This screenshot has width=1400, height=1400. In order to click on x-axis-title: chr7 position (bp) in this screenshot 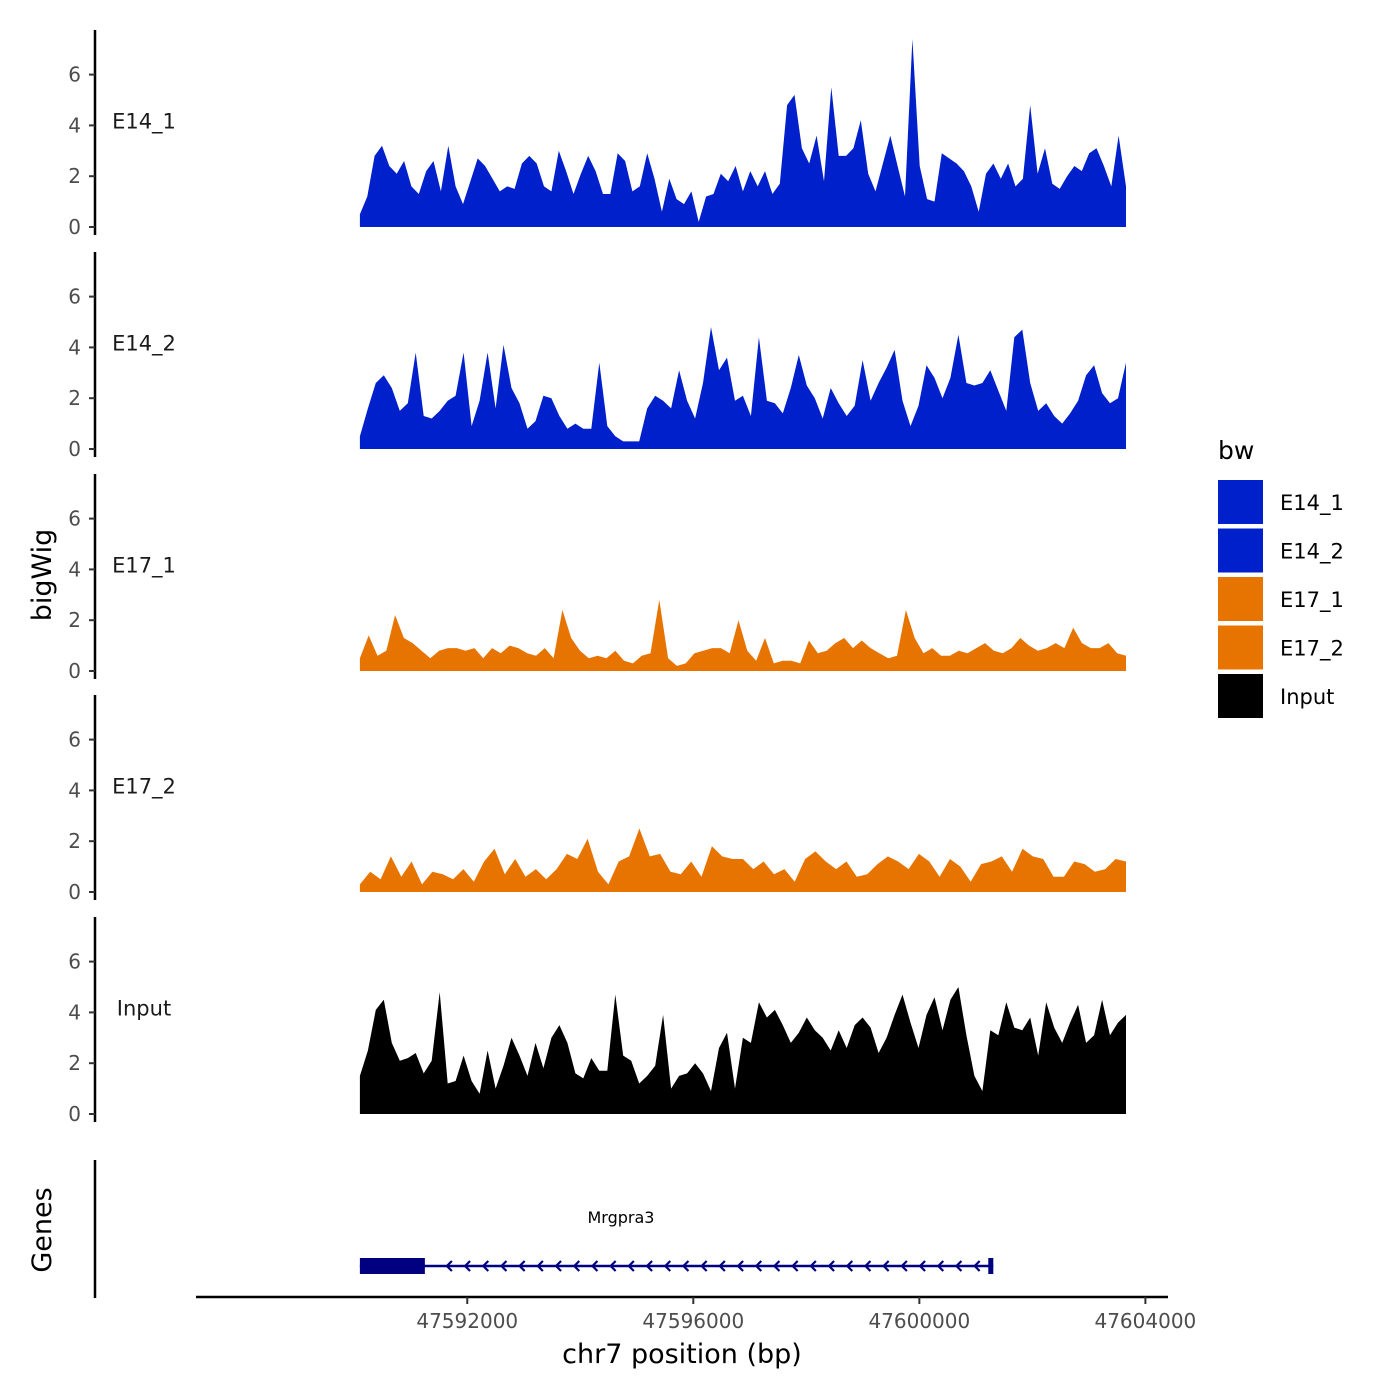, I will do `click(682, 1354)`.